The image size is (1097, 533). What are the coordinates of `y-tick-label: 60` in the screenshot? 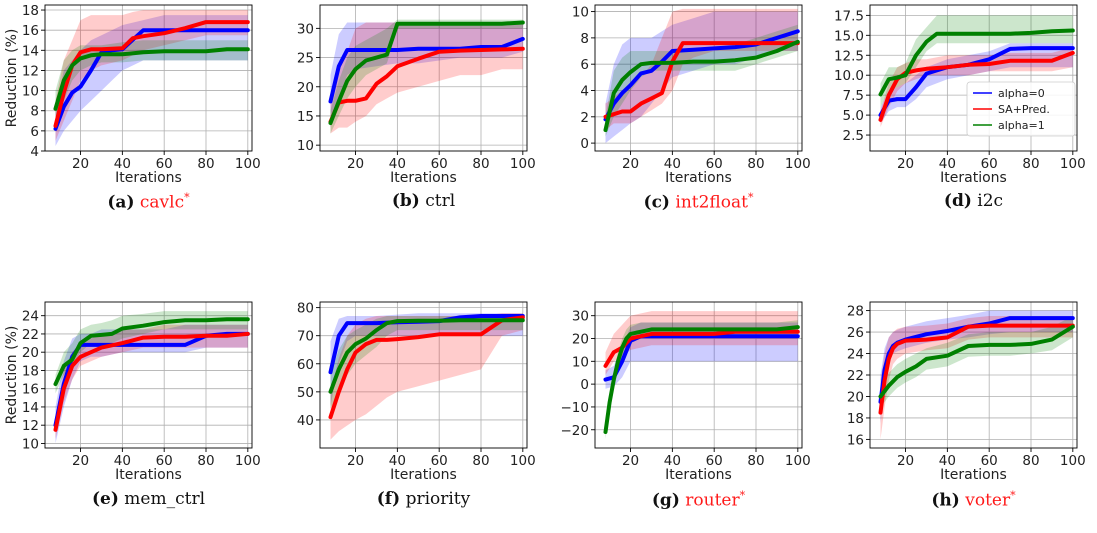 It's located at (305, 365).